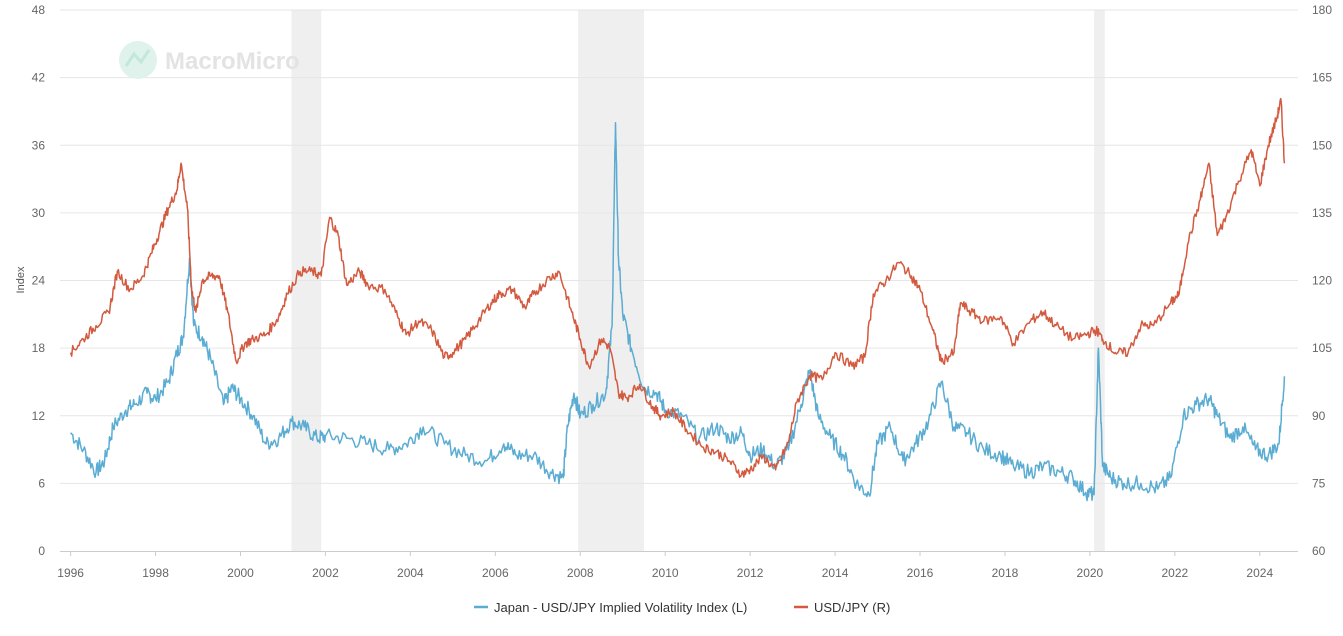 This screenshot has height=636, width=1343. Describe the element at coordinates (920, 573) in the screenshot. I see `x-tick-label: 2016` at that location.